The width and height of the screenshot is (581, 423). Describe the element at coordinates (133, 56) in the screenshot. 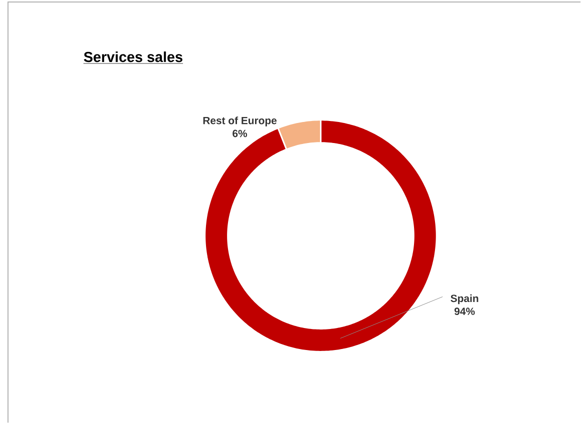

I see `chart-title: Services sales` at that location.